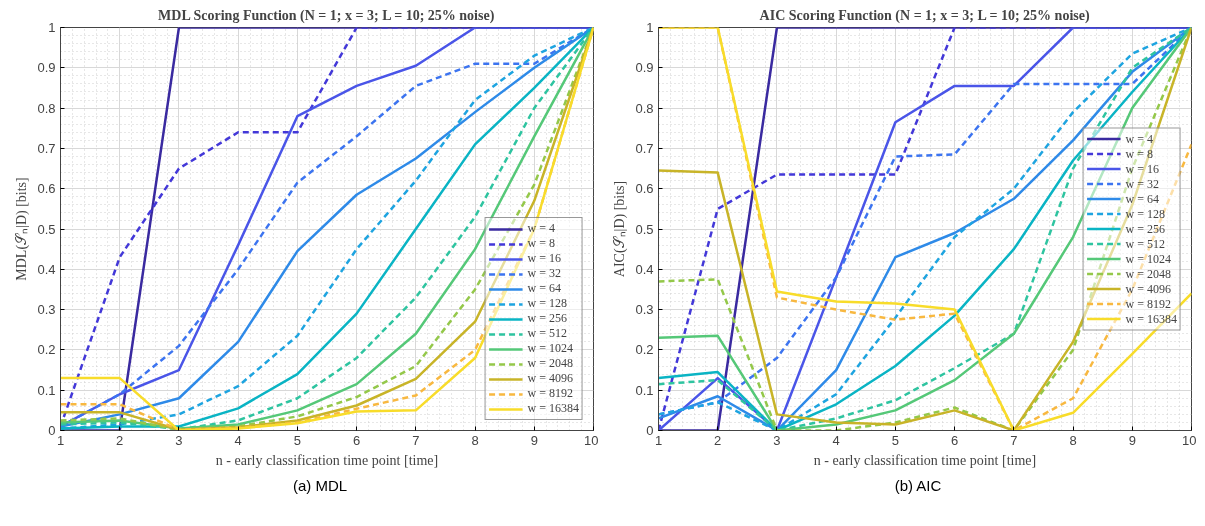 This screenshot has width=1205, height=526. I want to click on text: (a) MDL, so click(320, 486).